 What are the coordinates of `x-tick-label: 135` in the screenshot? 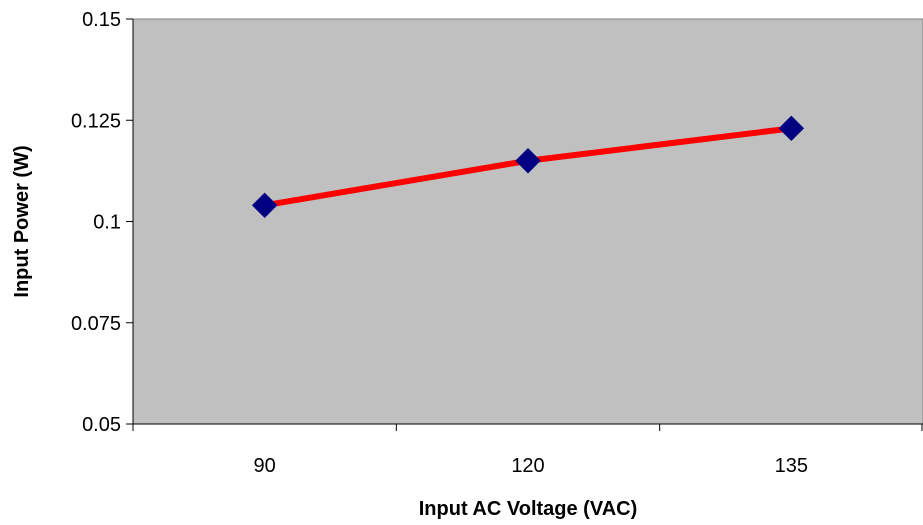 It's located at (791, 466).